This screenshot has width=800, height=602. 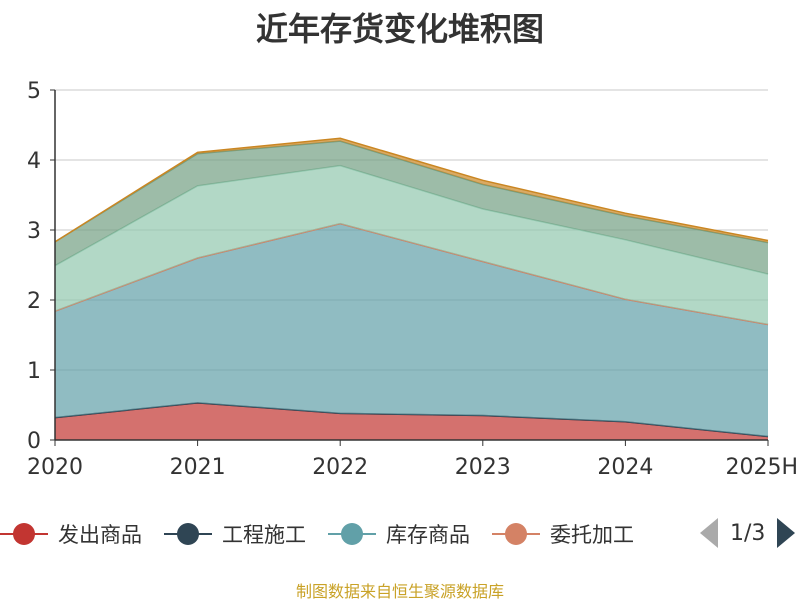 I want to click on legend-item: 库存商品, so click(x=399, y=534).